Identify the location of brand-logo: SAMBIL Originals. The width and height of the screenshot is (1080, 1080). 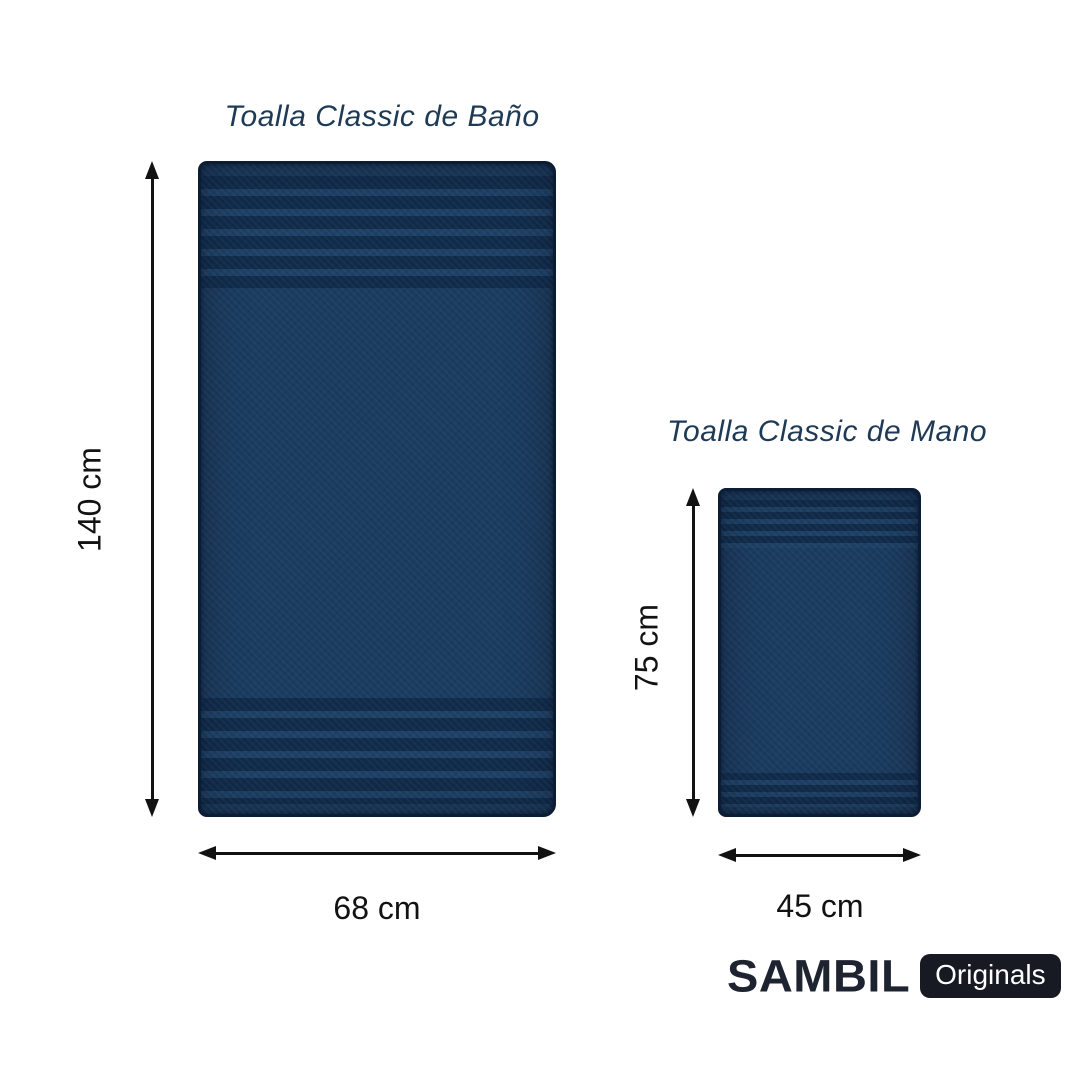
(894, 975).